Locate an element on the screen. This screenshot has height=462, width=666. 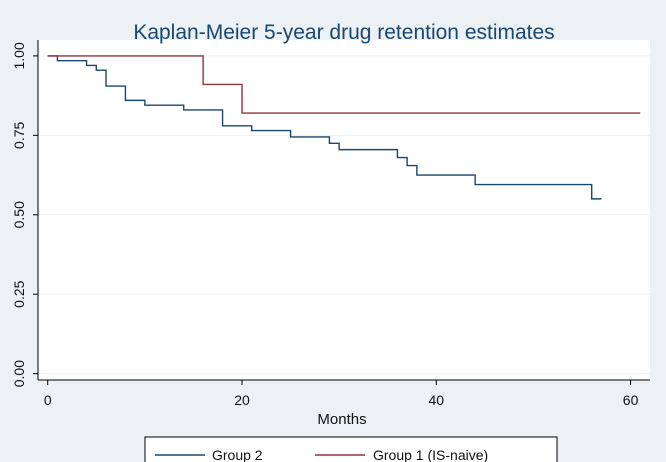
legend: Group 2 Group 1 (IS-naive) is located at coordinates (351, 449).